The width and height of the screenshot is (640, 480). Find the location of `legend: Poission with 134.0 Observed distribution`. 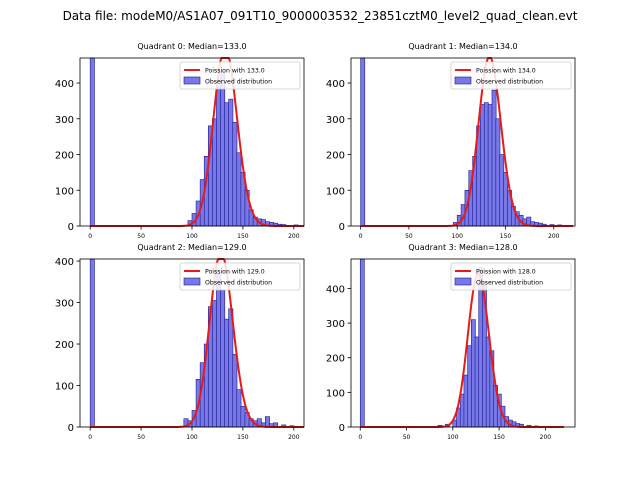

legend: Poission with 134.0 Observed distribution is located at coordinates (511, 75).